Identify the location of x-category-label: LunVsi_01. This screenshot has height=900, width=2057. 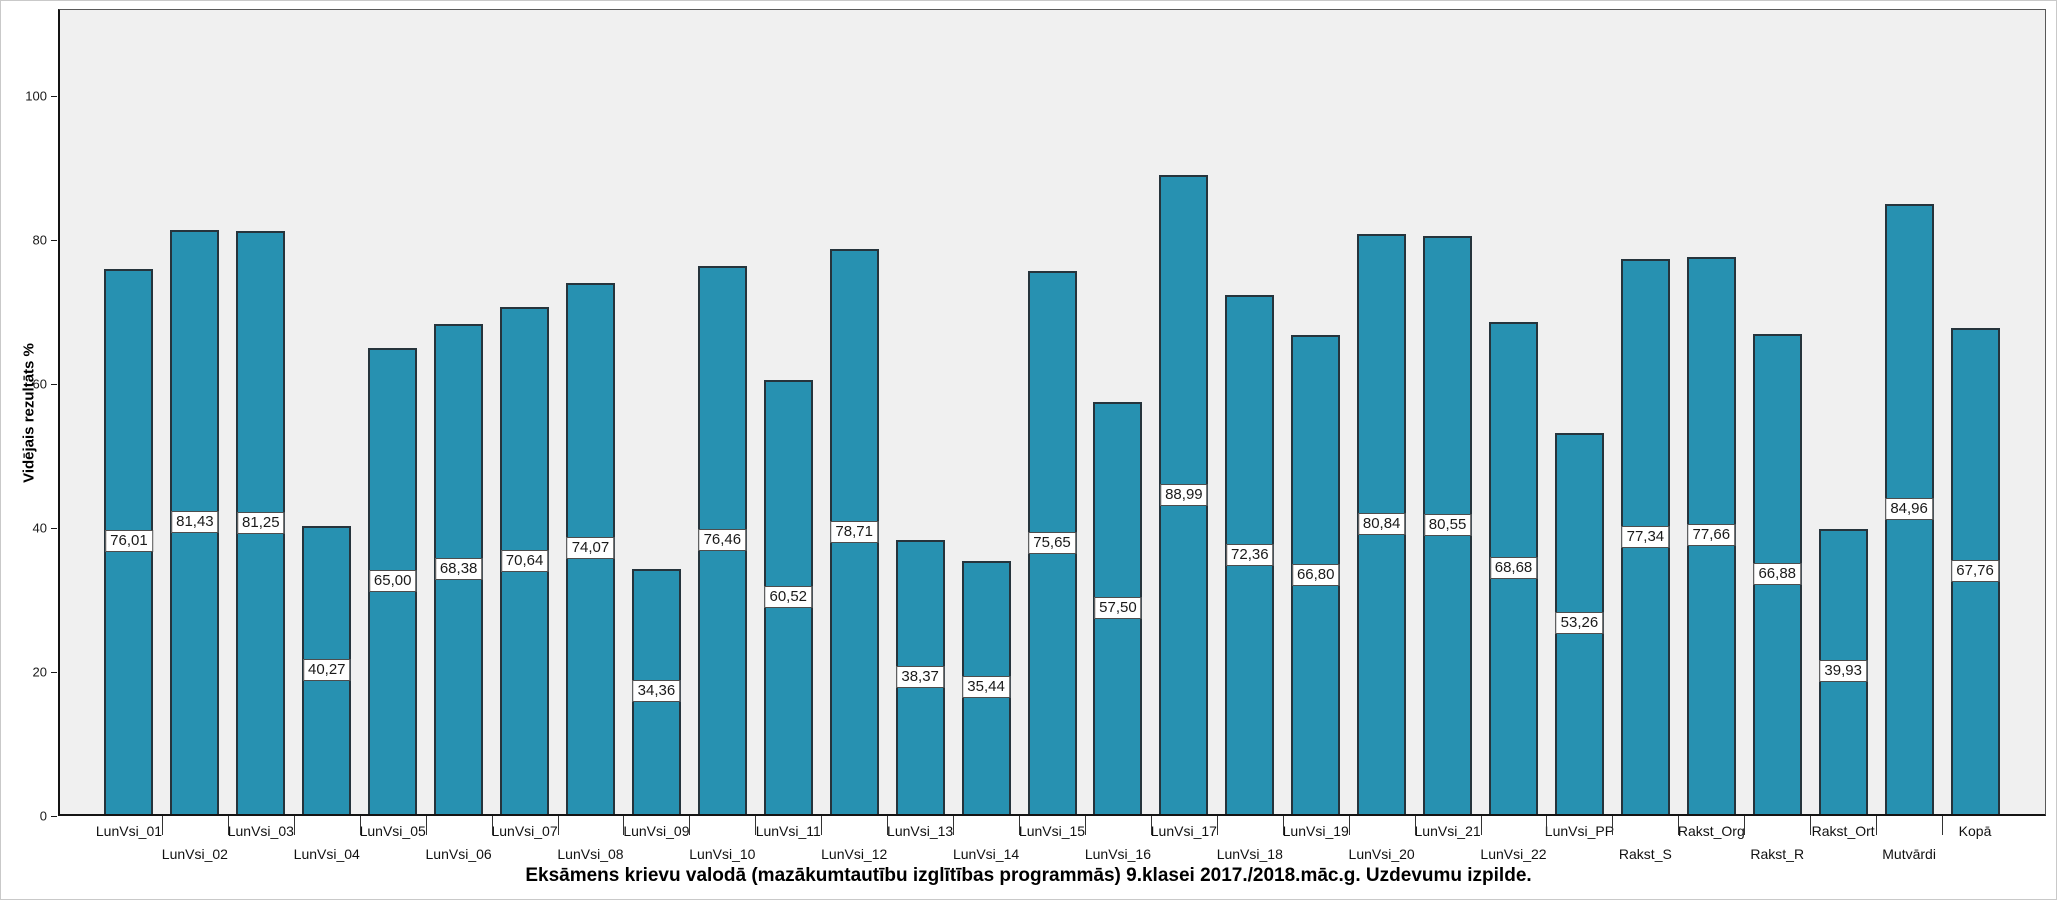
(129, 831).